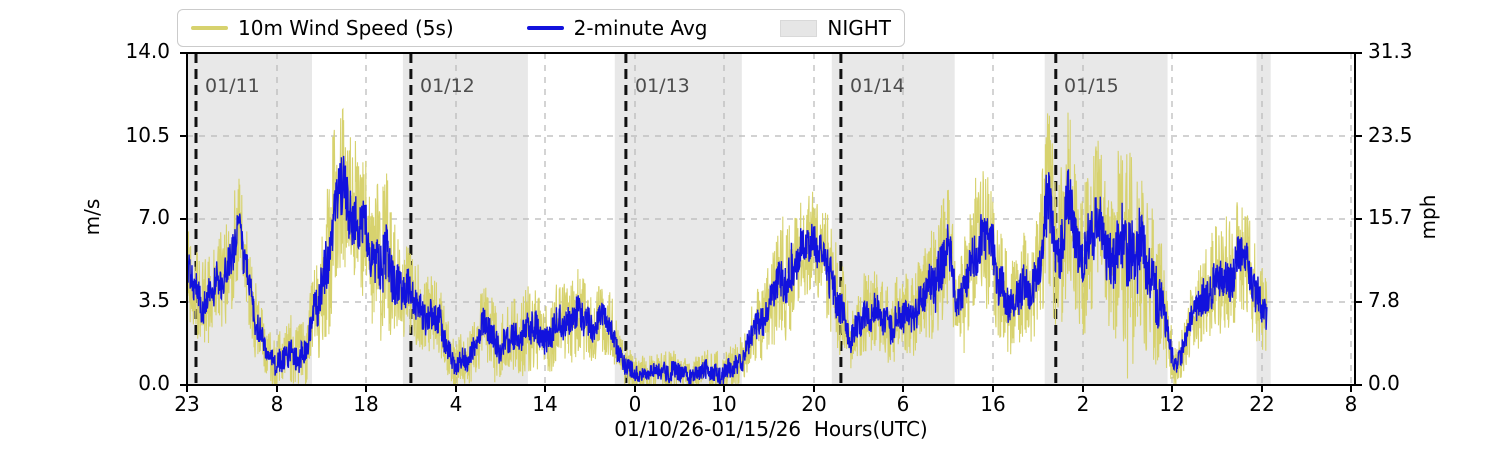 This screenshot has height=450, width=1500. I want to click on xtick-7: 20, so click(814, 404).